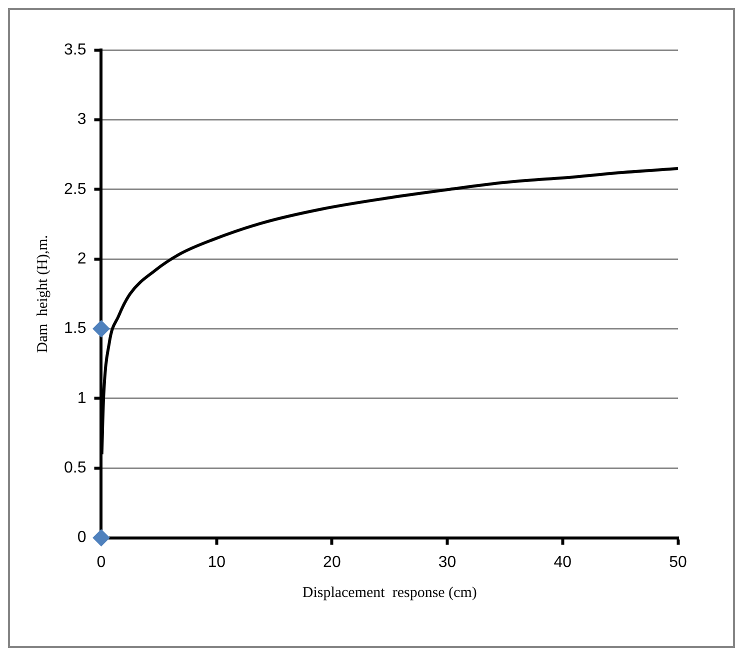 This screenshot has height=664, width=745. I want to click on x-tick-label: 10, so click(217, 562).